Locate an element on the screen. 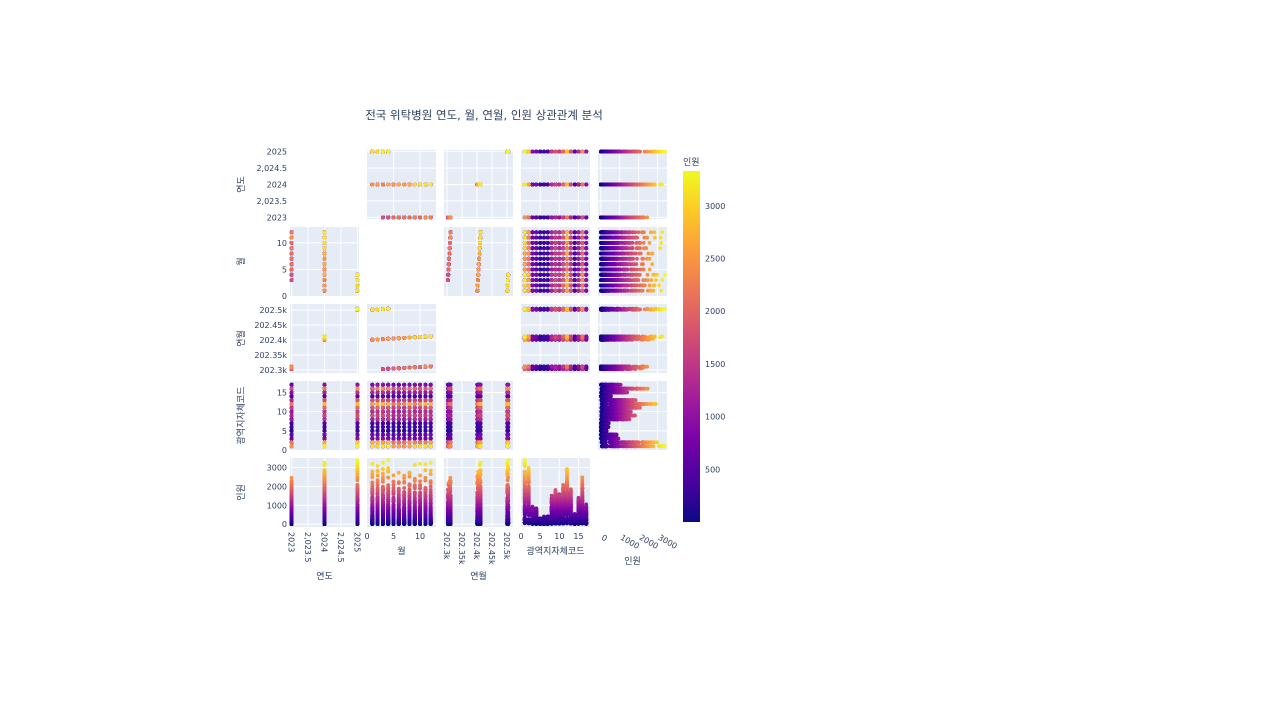 Image resolution: width=1280 pixels, height=720 pixels. panel-연도-vs-월 is located at coordinates (401, 184).